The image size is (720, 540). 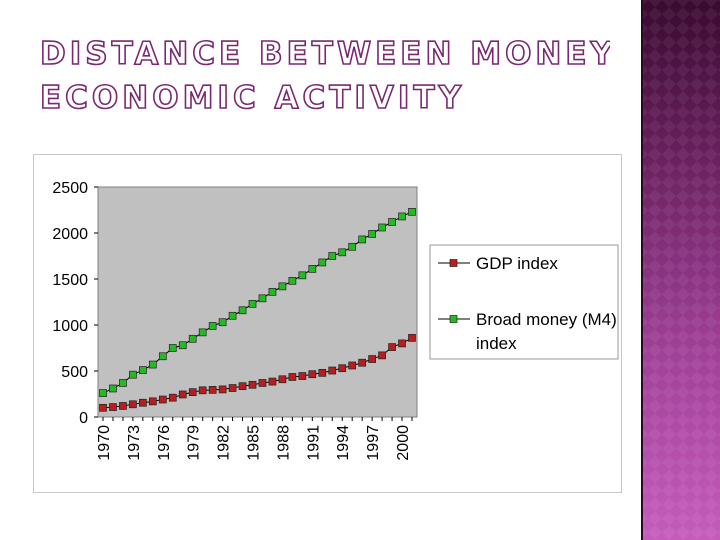 What do you see at coordinates (524, 302) in the screenshot?
I see `legend-box` at bounding box center [524, 302].